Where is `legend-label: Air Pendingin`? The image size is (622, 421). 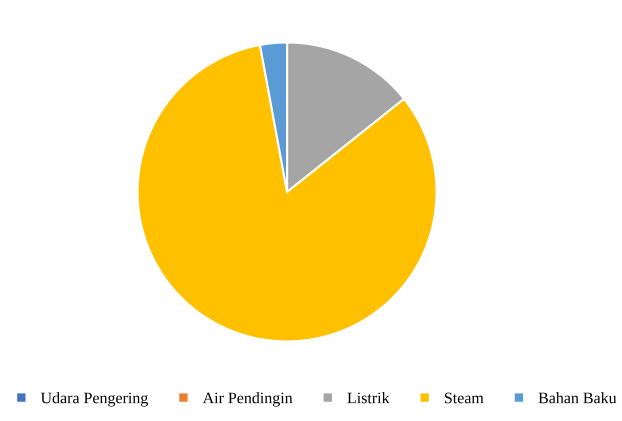
legend-label: Air Pendingin is located at coordinates (247, 399).